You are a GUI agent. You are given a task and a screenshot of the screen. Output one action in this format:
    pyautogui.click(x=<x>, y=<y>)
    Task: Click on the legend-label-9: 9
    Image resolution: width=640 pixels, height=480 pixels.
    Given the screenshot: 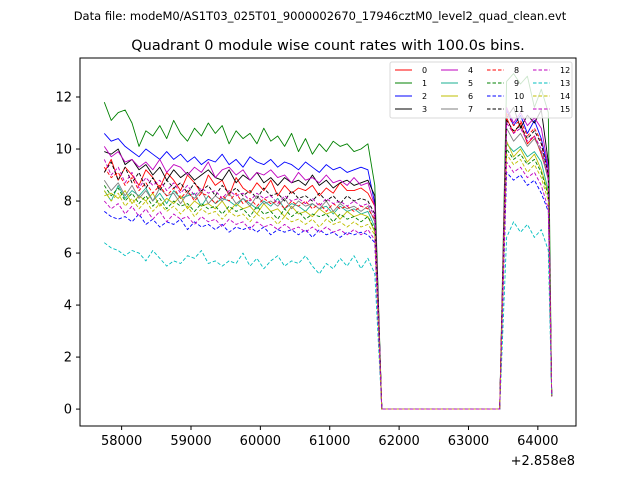 What is the action you would take?
    pyautogui.click(x=516, y=83)
    